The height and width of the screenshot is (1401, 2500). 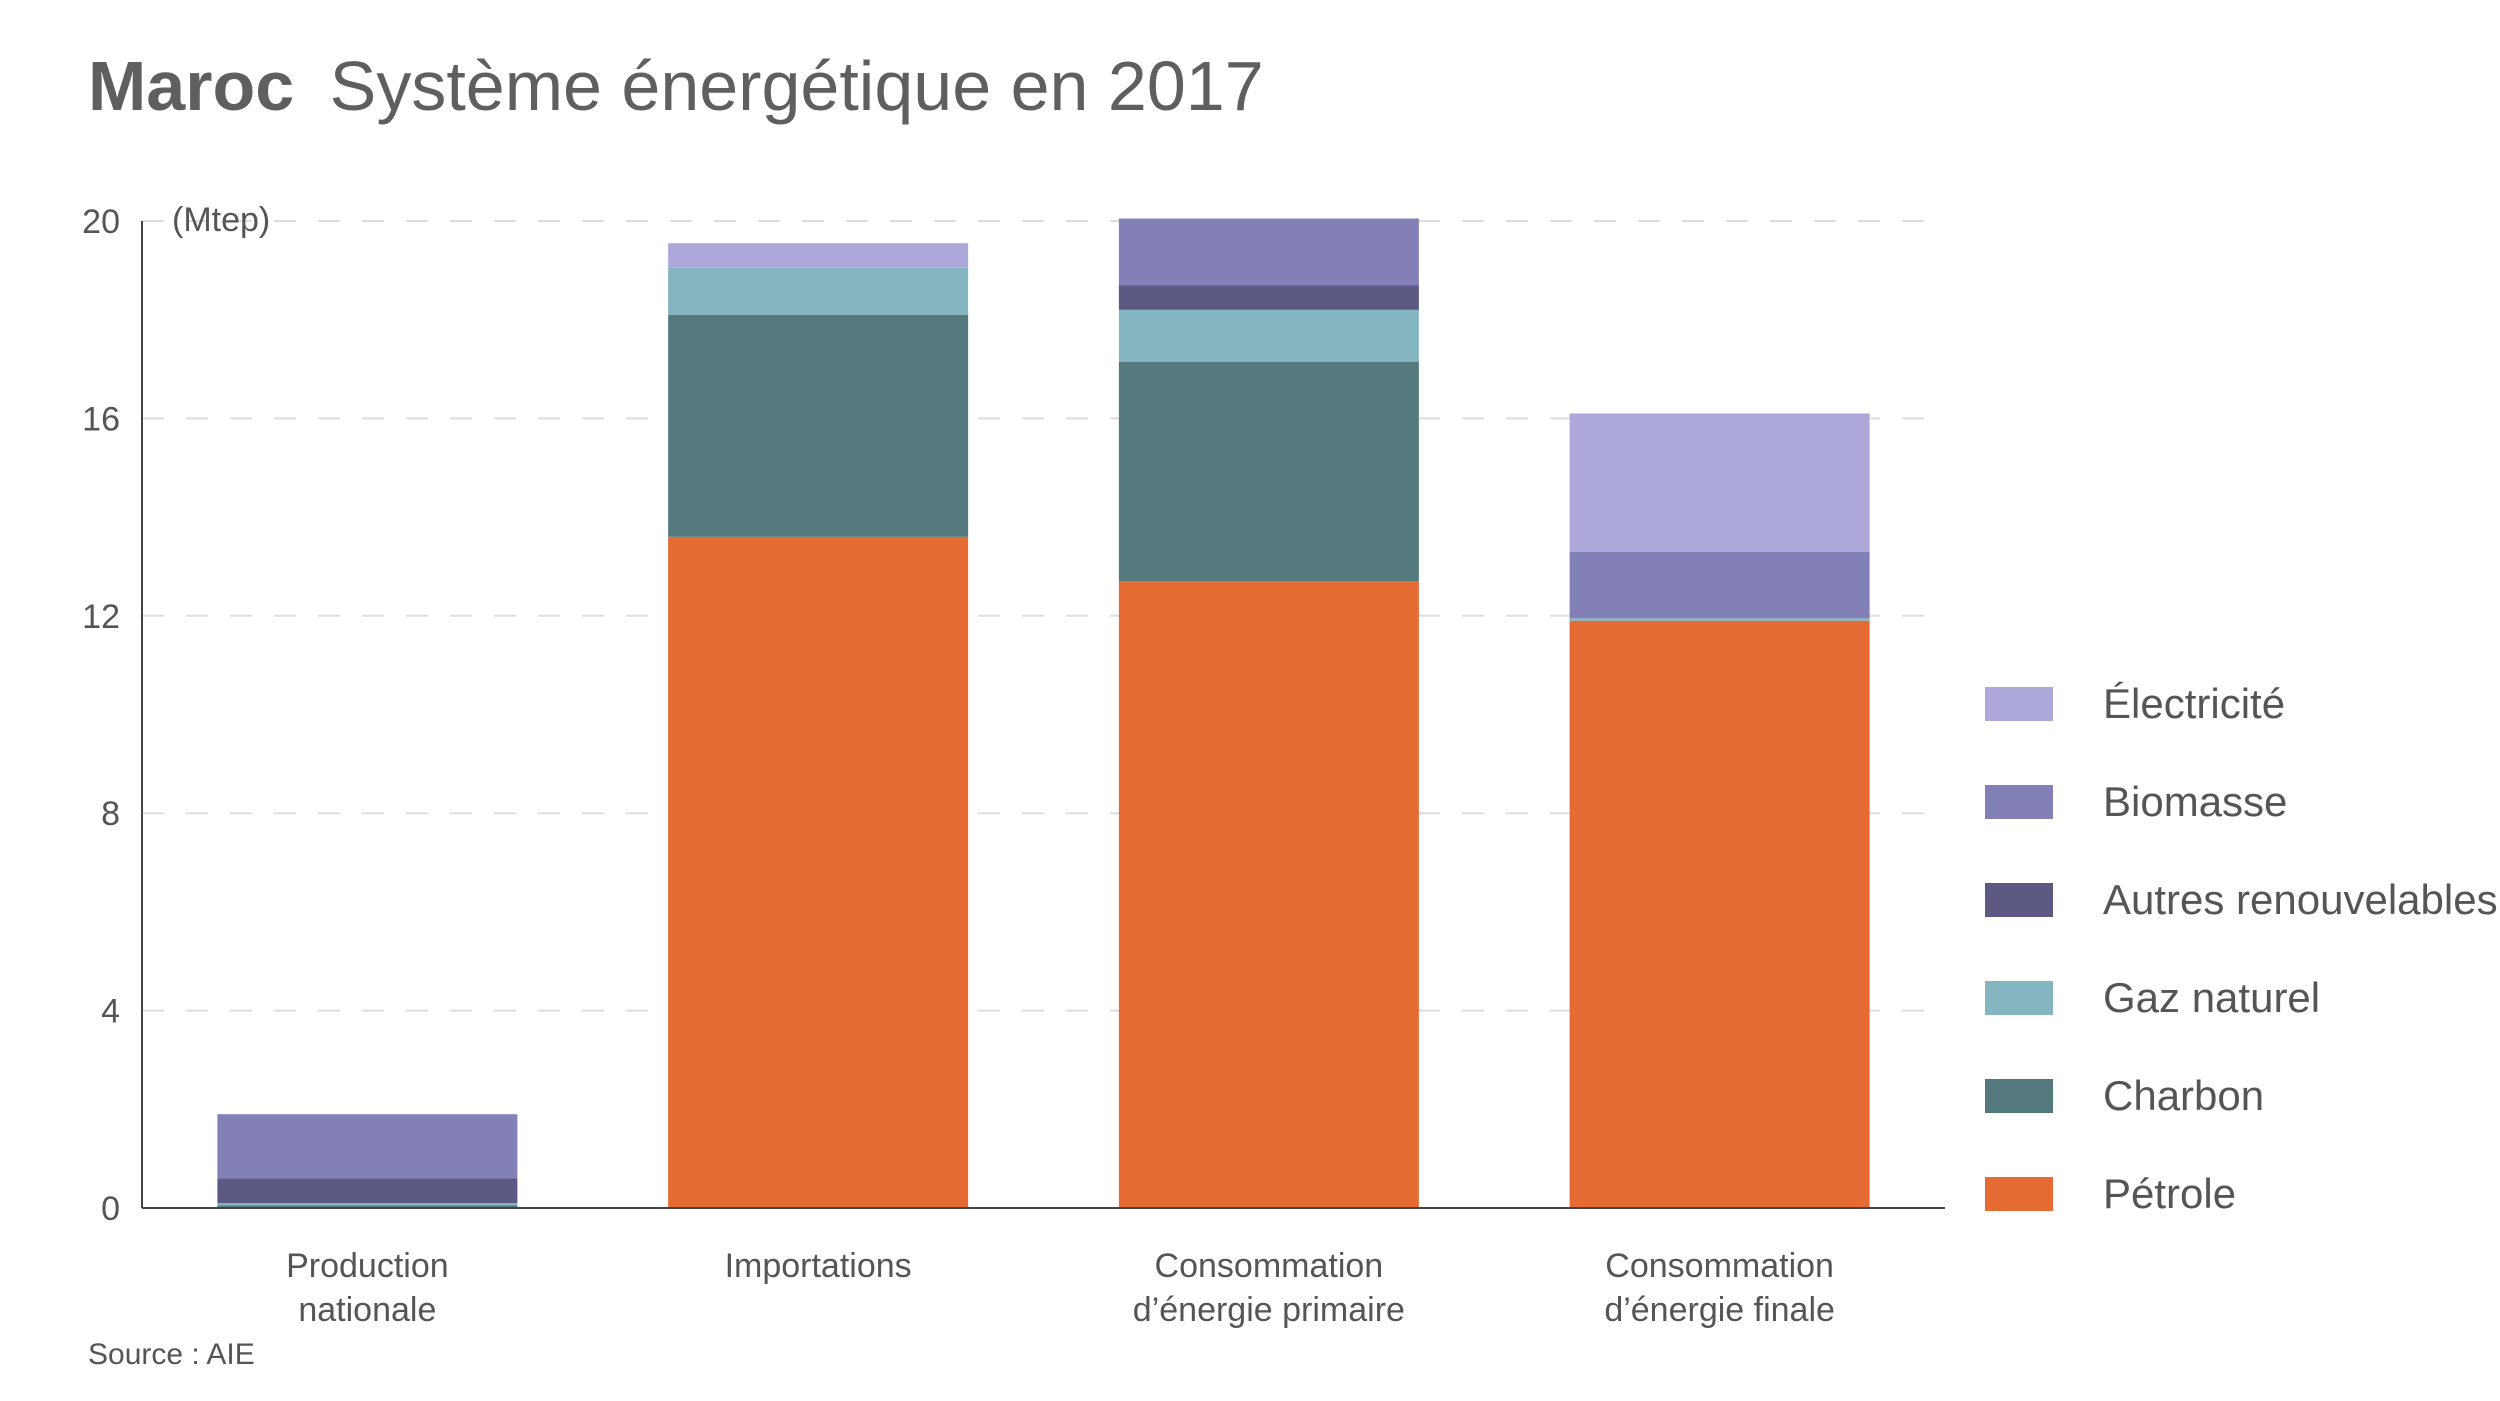 What do you see at coordinates (2300, 899) in the screenshot?
I see `legend-label: Autres renouvelables` at bounding box center [2300, 899].